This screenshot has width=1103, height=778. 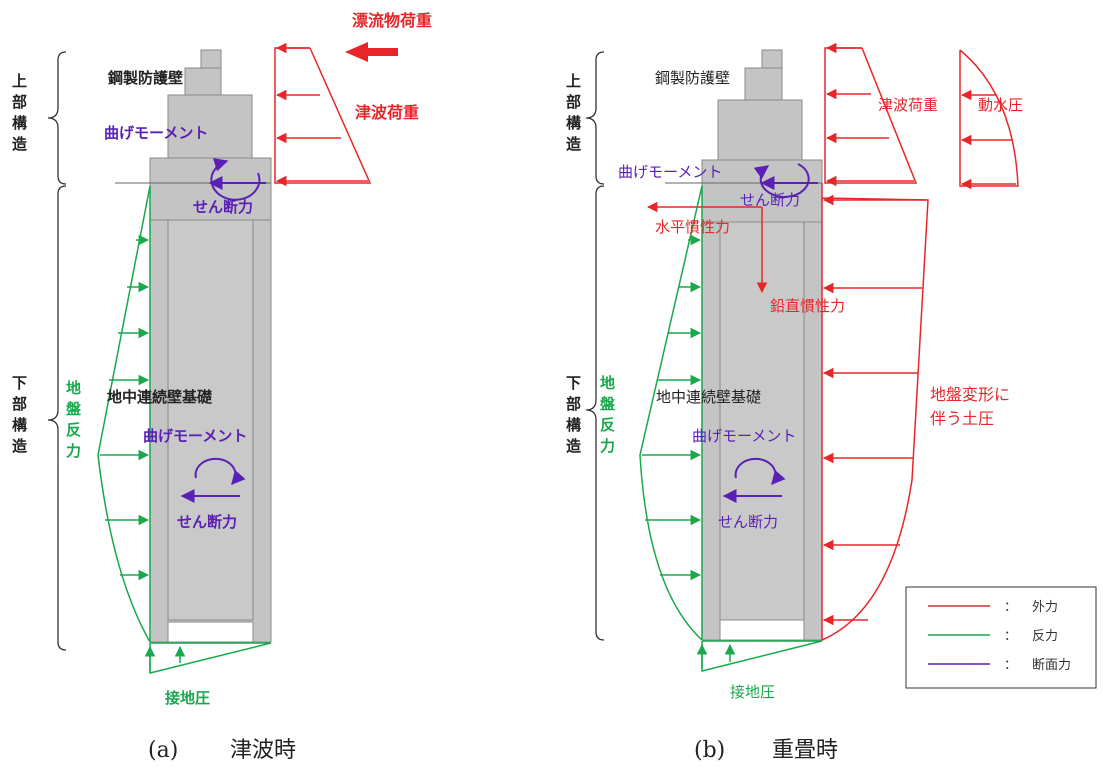 What do you see at coordinates (805, 750) in the screenshot?
I see `caption-b: 重畳時` at bounding box center [805, 750].